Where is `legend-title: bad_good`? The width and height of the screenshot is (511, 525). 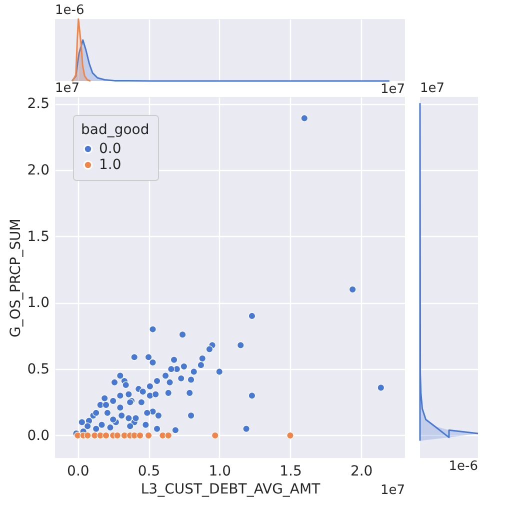
legend-title: bad_good is located at coordinates (115, 130).